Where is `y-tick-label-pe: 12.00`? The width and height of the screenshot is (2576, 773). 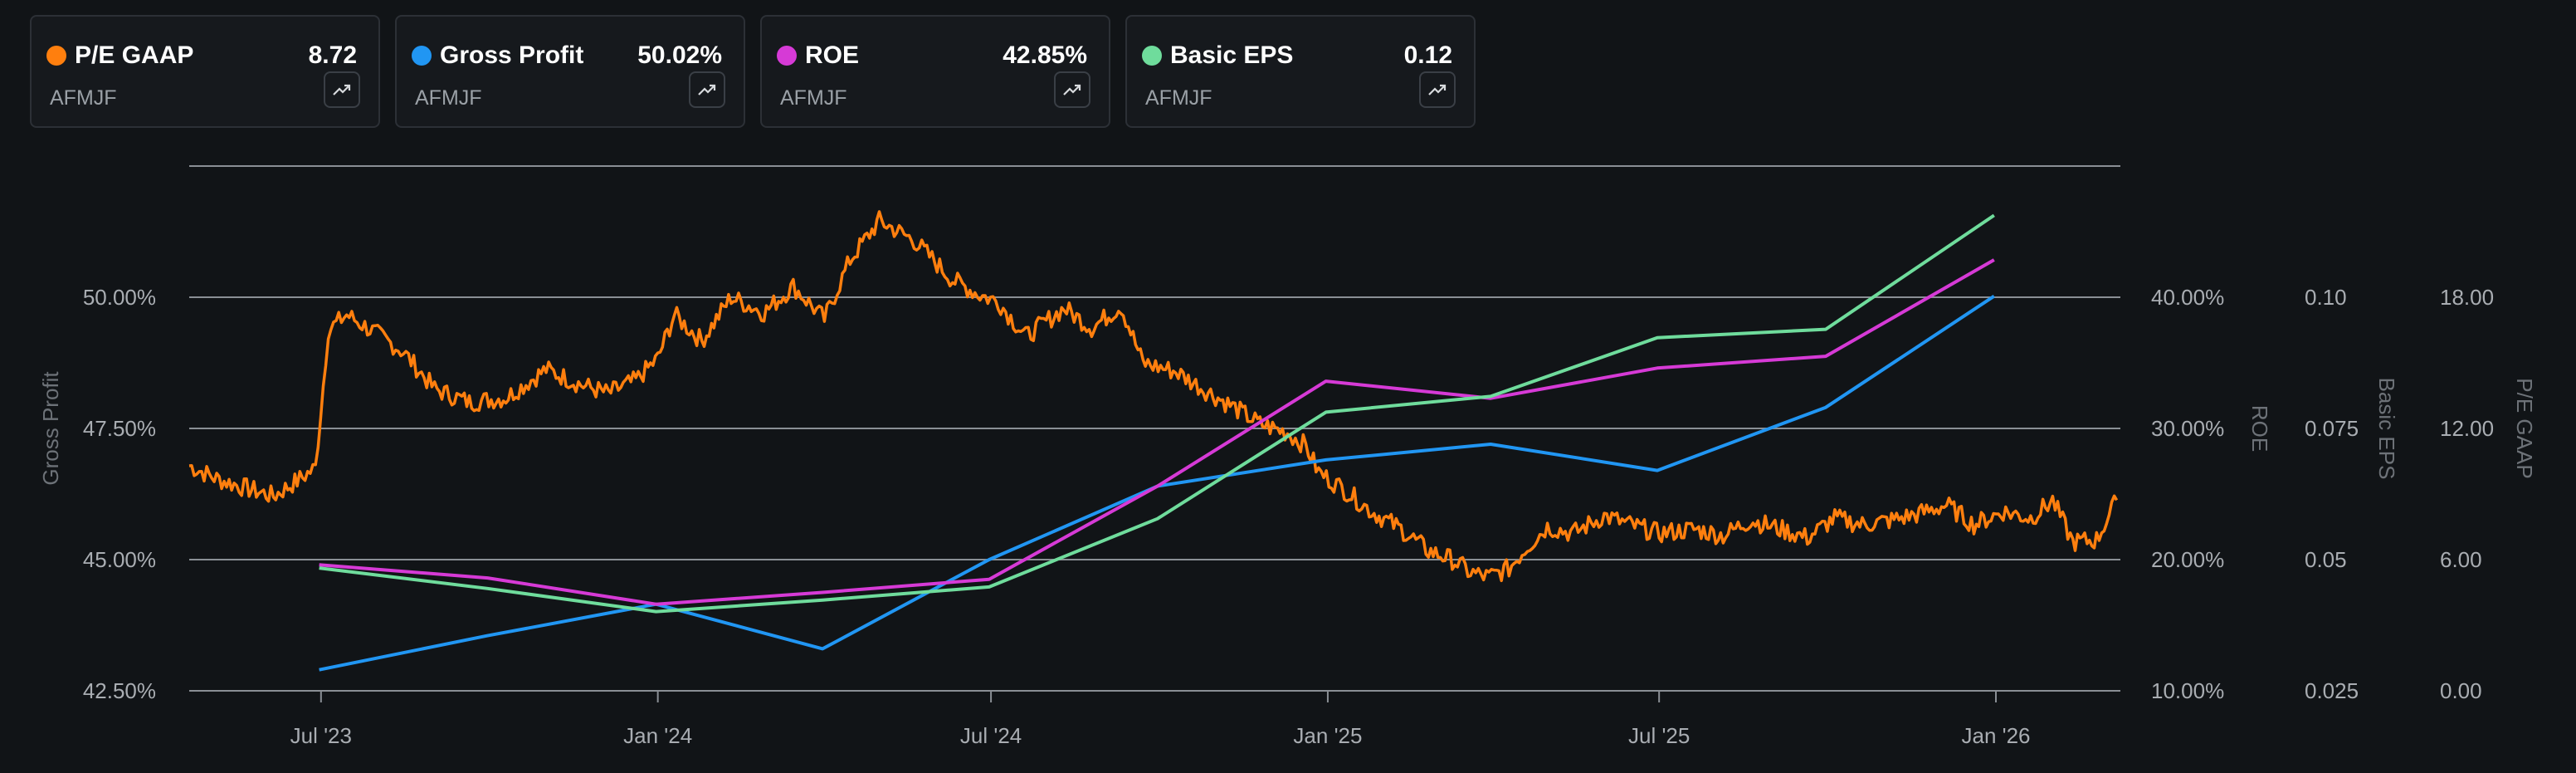
y-tick-label-pe: 12.00 is located at coordinates (2467, 428).